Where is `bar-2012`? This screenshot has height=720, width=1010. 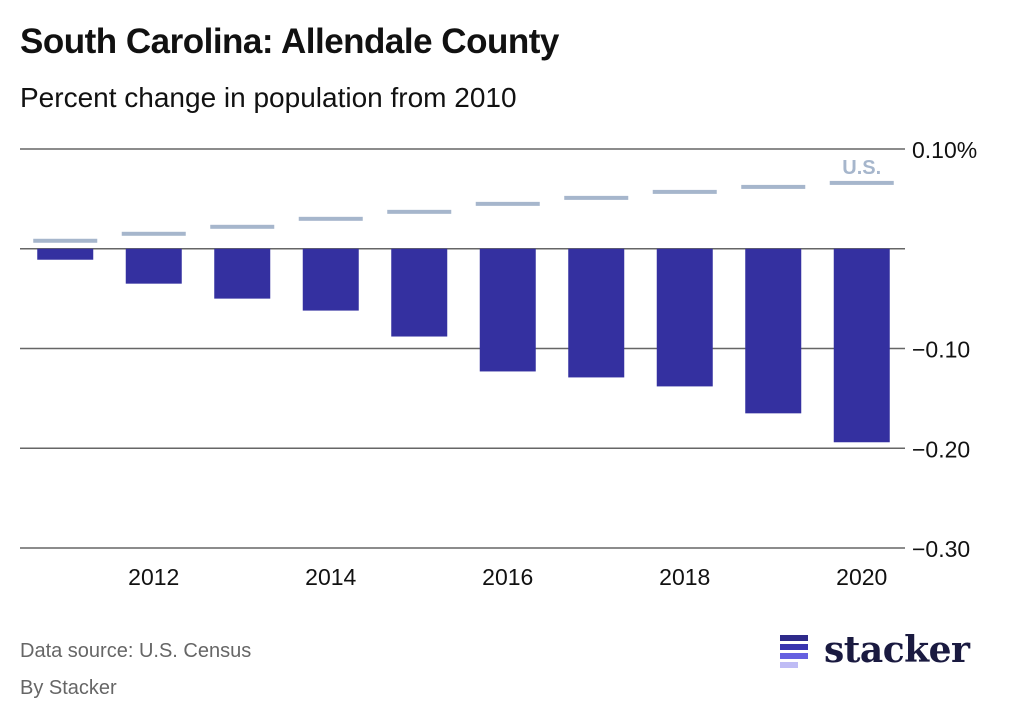
bar-2012 is located at coordinates (153, 266).